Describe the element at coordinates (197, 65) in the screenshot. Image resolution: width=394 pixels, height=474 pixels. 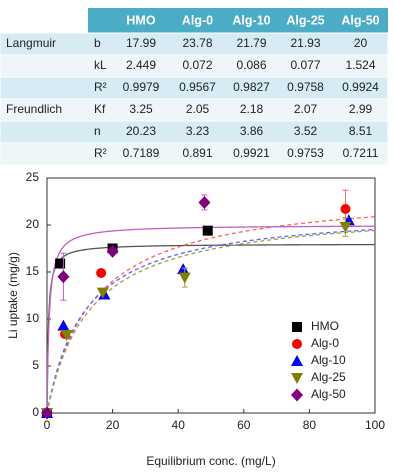
I see `table-cell: 0.072` at that location.